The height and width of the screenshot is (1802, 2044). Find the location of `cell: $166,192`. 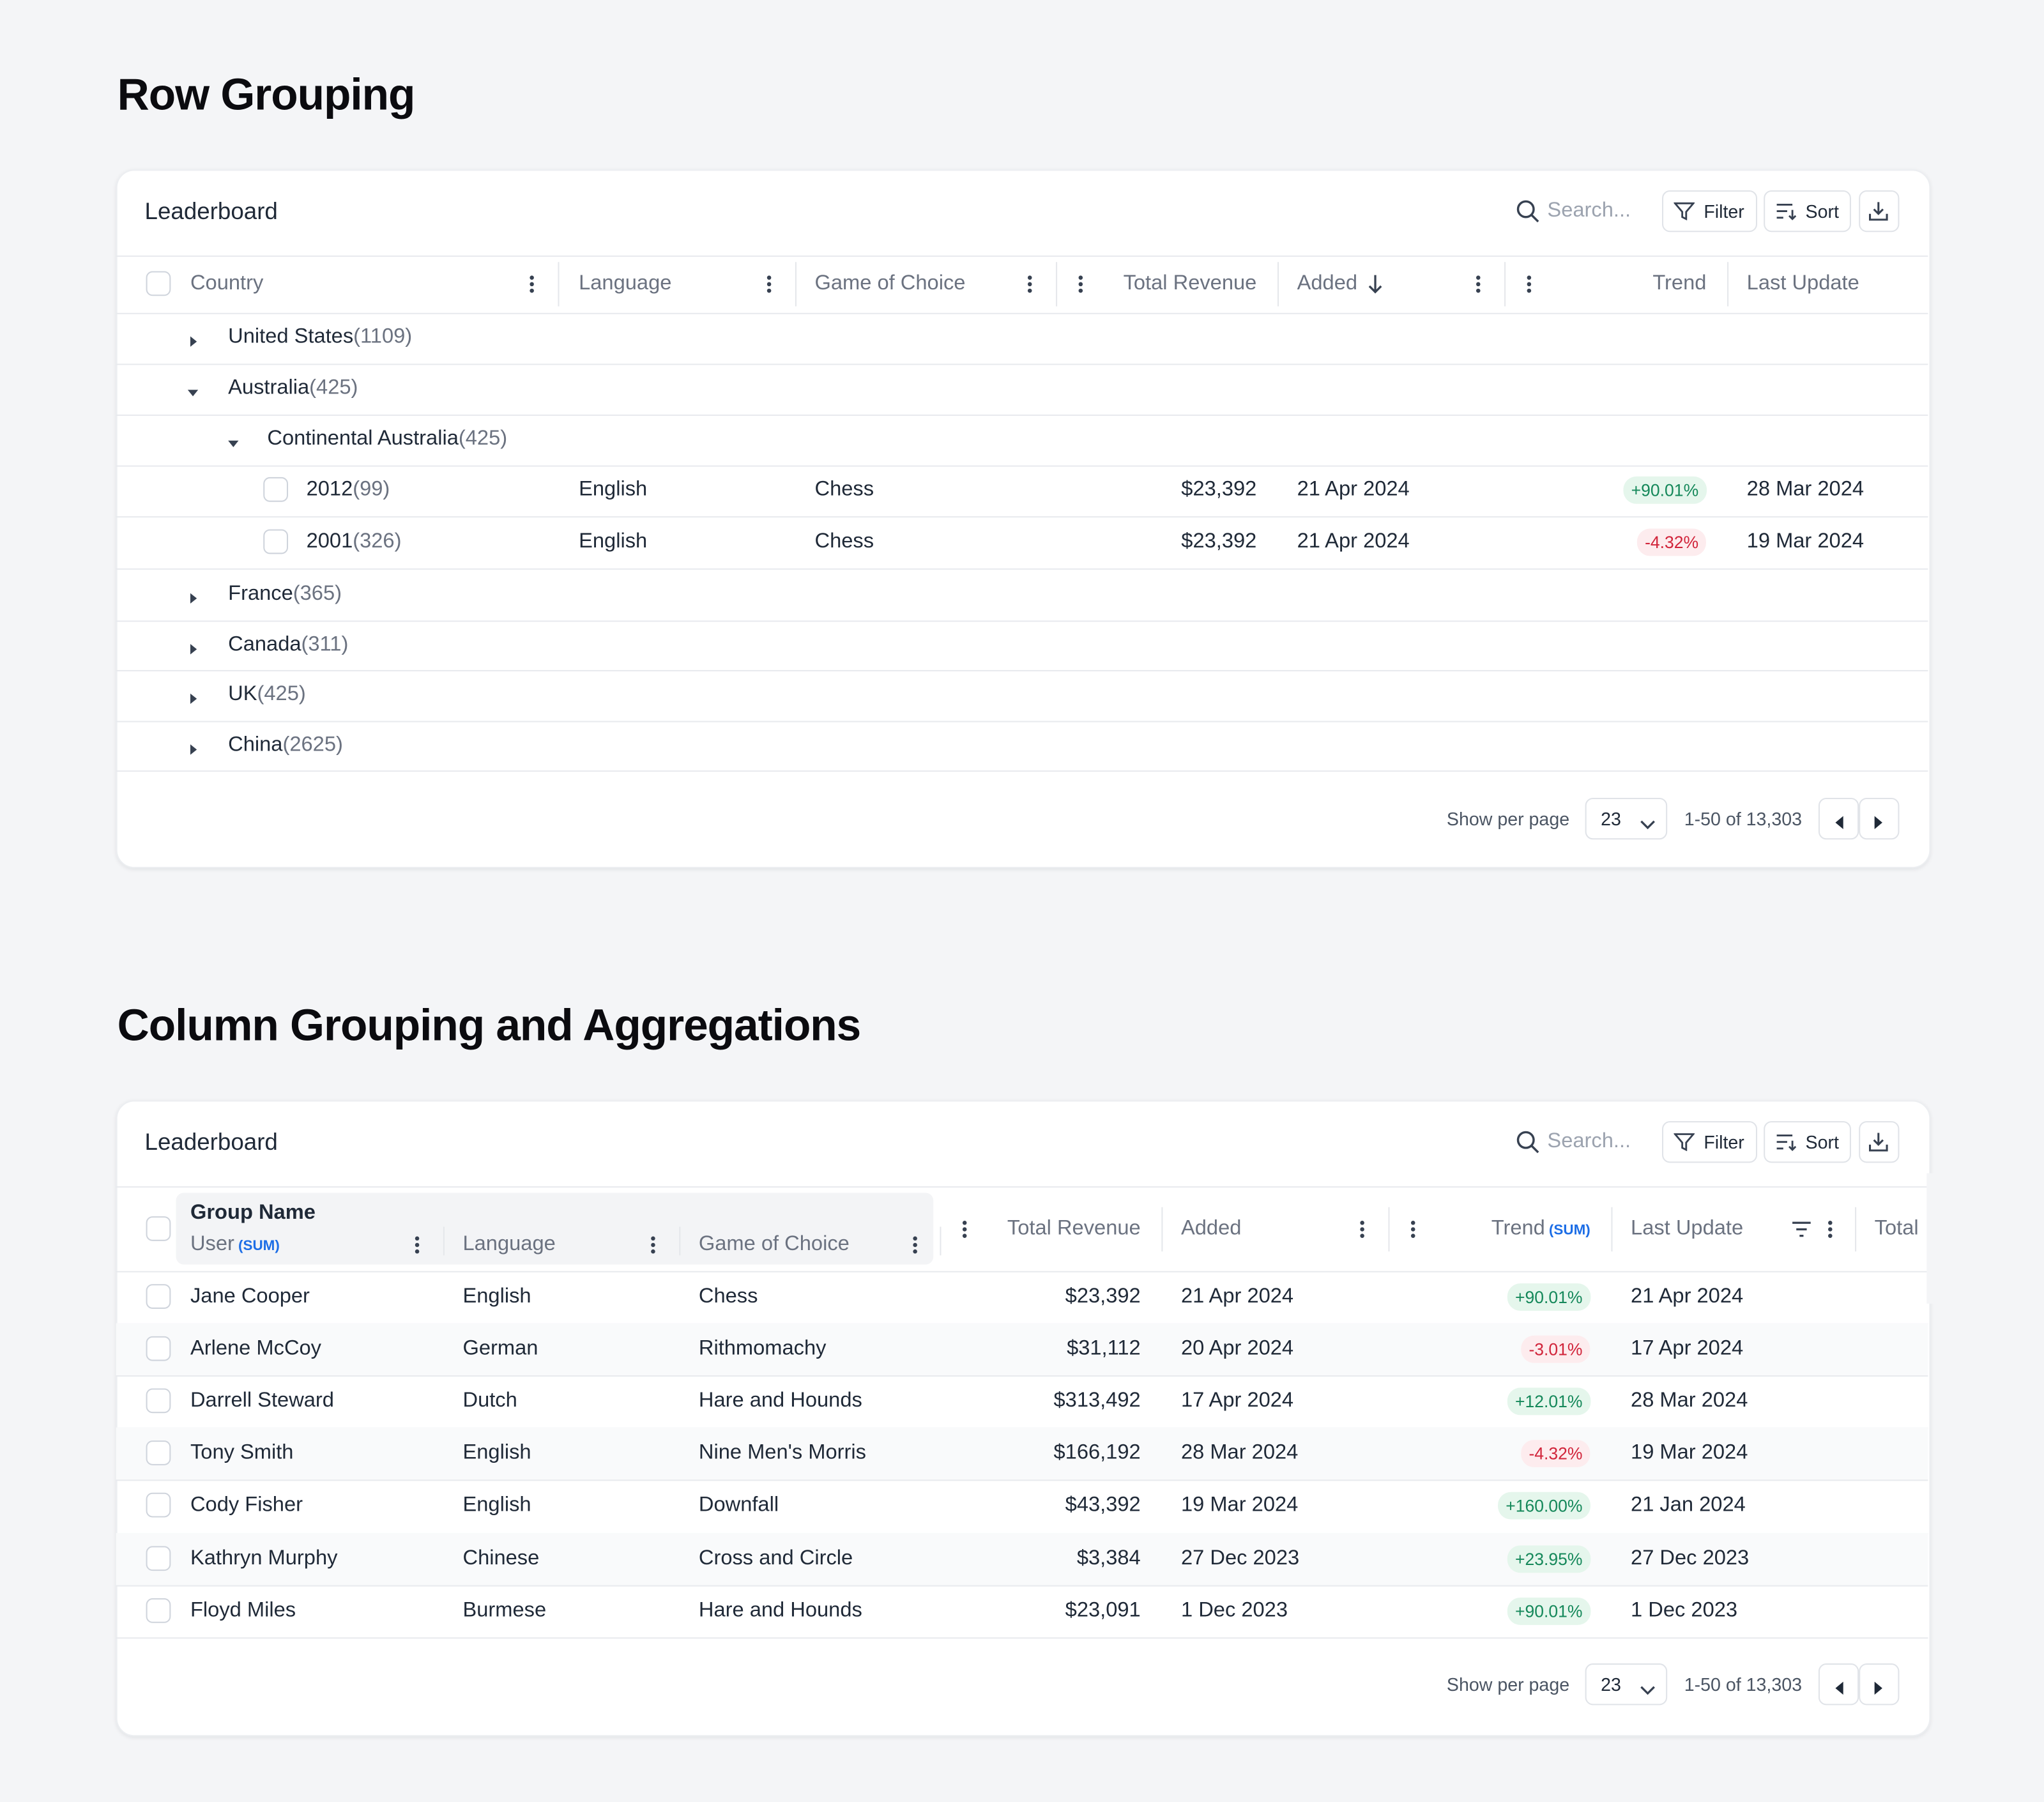

cell: $166,192 is located at coordinates (1097, 1453).